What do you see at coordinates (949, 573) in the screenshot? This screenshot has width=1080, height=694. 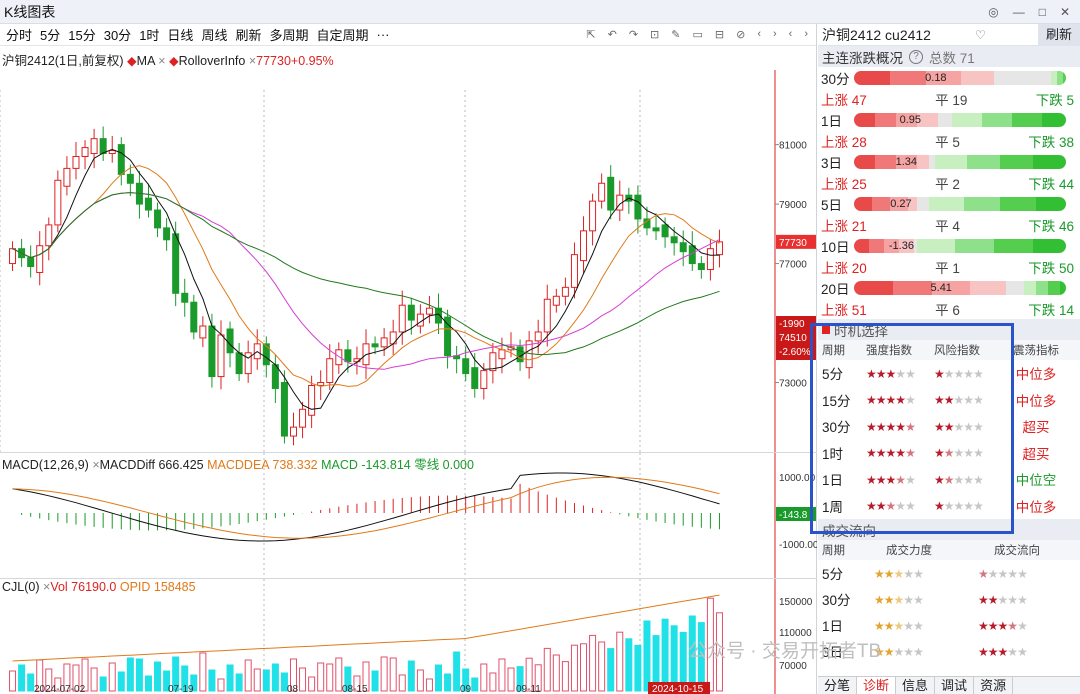 I see `flow-row: 5分 ★★★★★ ★★★★★` at bounding box center [949, 573].